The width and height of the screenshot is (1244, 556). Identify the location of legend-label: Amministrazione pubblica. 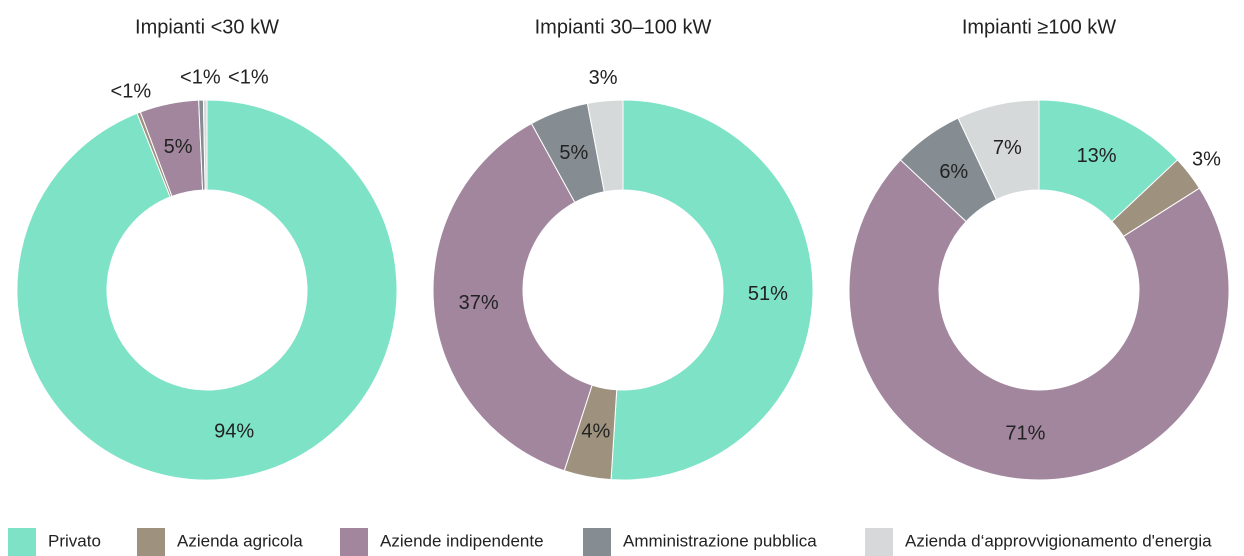
(720, 540).